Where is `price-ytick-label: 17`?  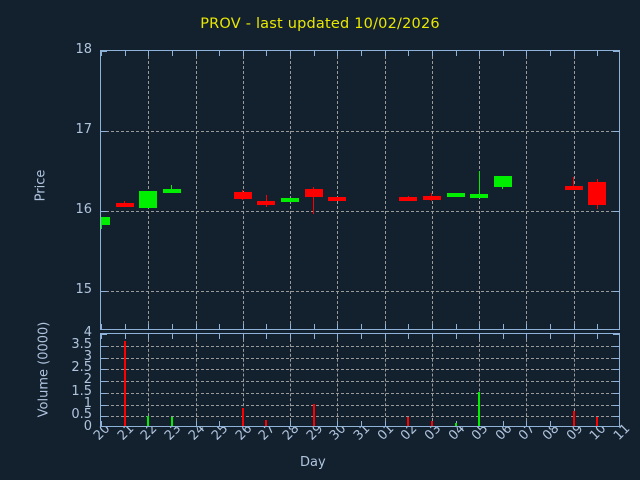 price-ytick-label: 17 is located at coordinates (83, 129).